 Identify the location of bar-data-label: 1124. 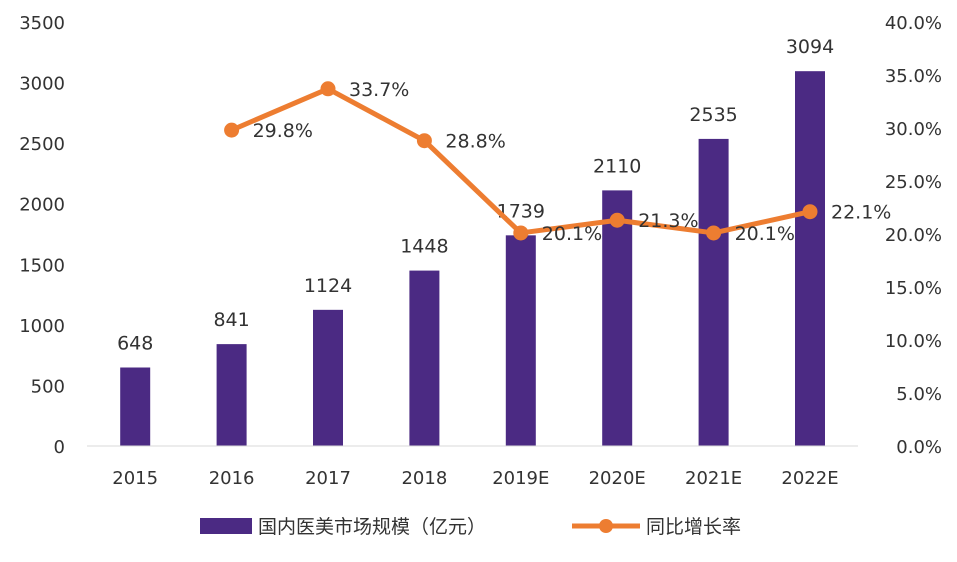
(328, 286).